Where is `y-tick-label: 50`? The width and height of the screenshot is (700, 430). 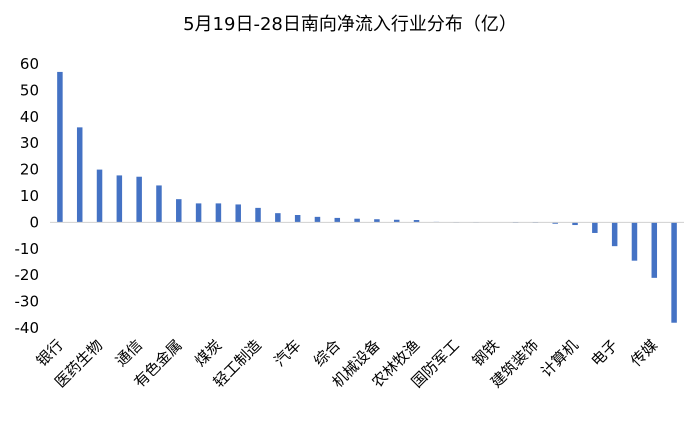
y-tick-label: 50 is located at coordinates (29, 90).